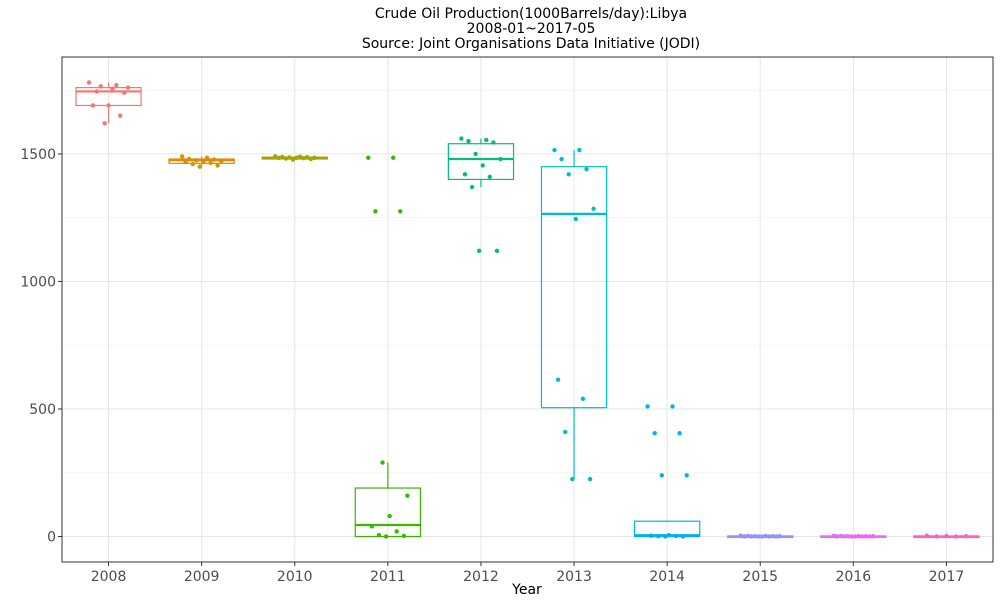 Image resolution: width=1000 pixels, height=604 pixels. What do you see at coordinates (526, 590) in the screenshot?
I see `x-axis-label: Year` at bounding box center [526, 590].